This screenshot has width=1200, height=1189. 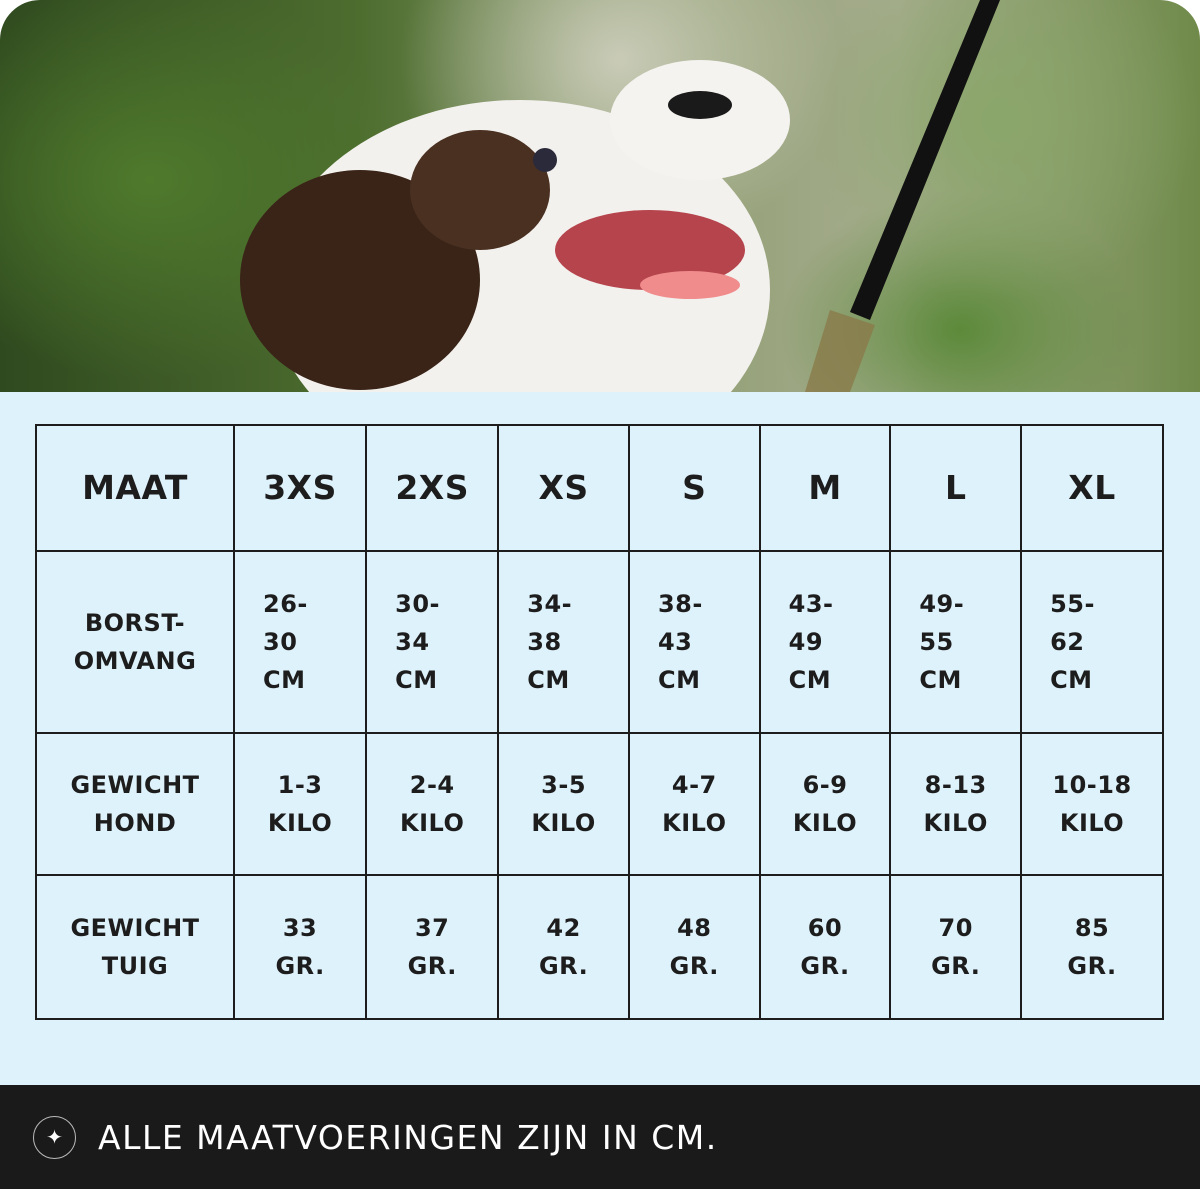 I want to click on table-cell: 26- 30 CM, so click(x=300, y=642).